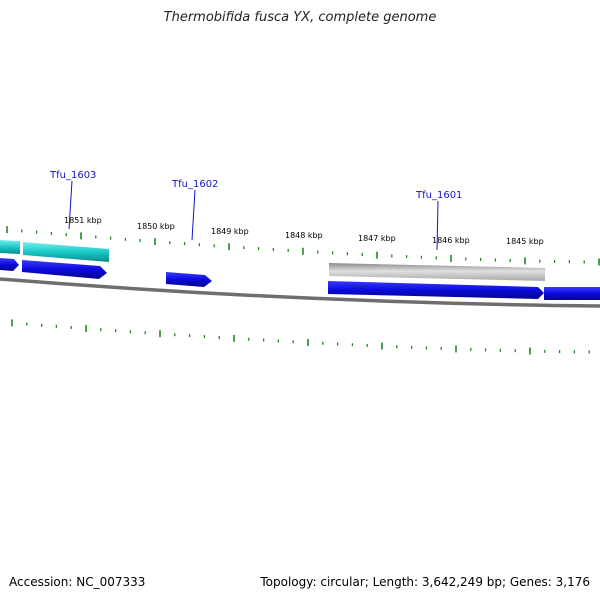 Image resolution: width=600 pixels, height=600 pixels. What do you see at coordinates (64, 269) in the screenshot?
I see `cds-blue-tfu1603` at bounding box center [64, 269].